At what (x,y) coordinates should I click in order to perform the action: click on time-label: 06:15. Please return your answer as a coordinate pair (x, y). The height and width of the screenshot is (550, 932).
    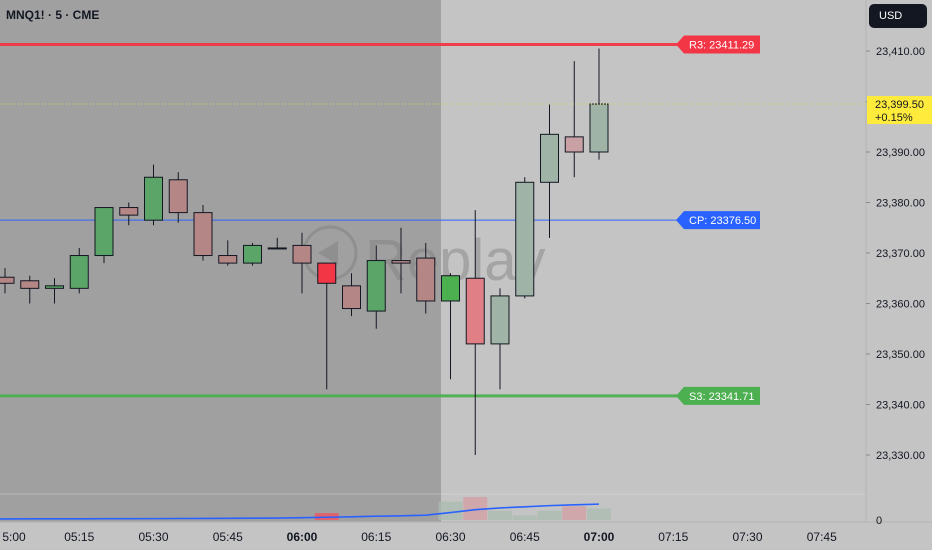
    Looking at the image, I should click on (376, 537).